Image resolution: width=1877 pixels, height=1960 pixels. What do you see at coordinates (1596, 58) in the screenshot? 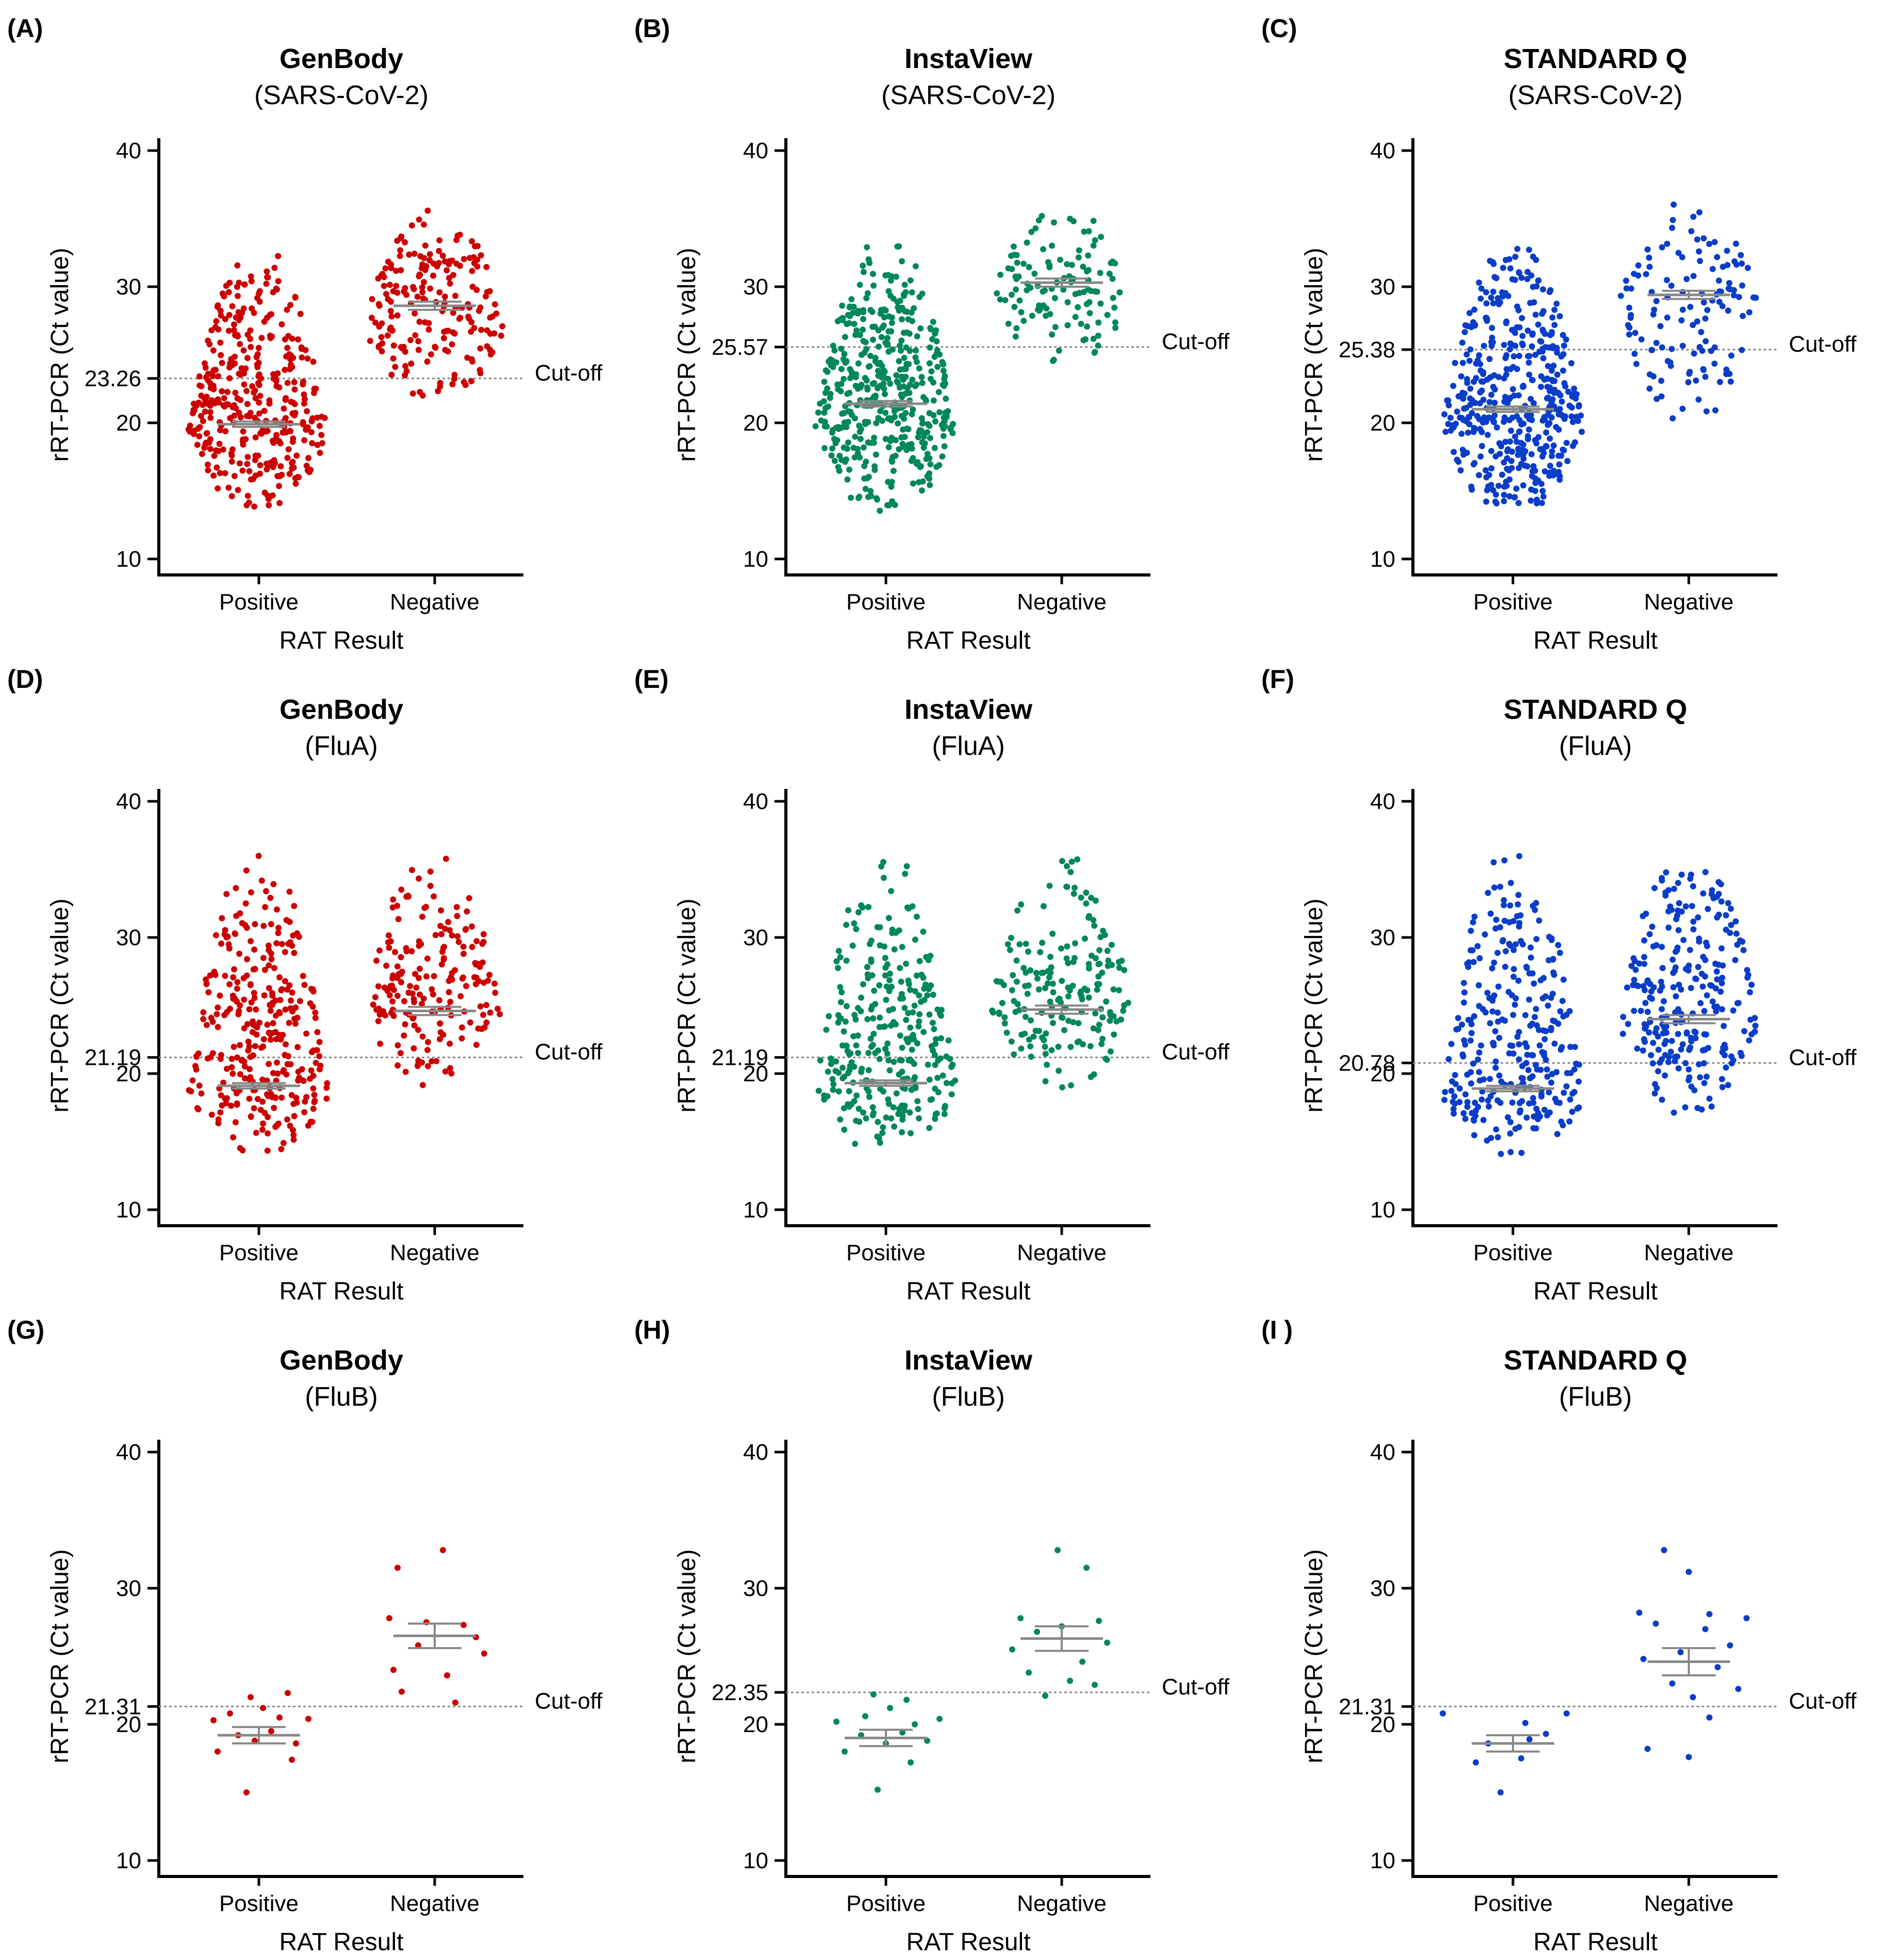
I see `chart-title: STANDARD Q` at bounding box center [1596, 58].